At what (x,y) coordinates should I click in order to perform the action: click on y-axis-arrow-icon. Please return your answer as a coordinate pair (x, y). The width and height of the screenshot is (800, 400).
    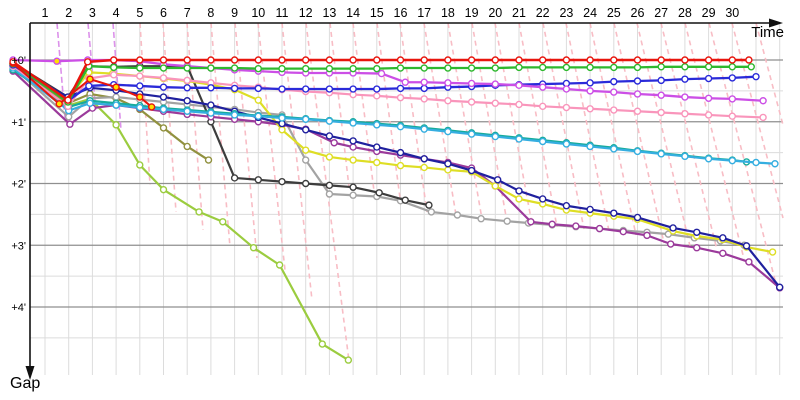
    Looking at the image, I should click on (30, 373).